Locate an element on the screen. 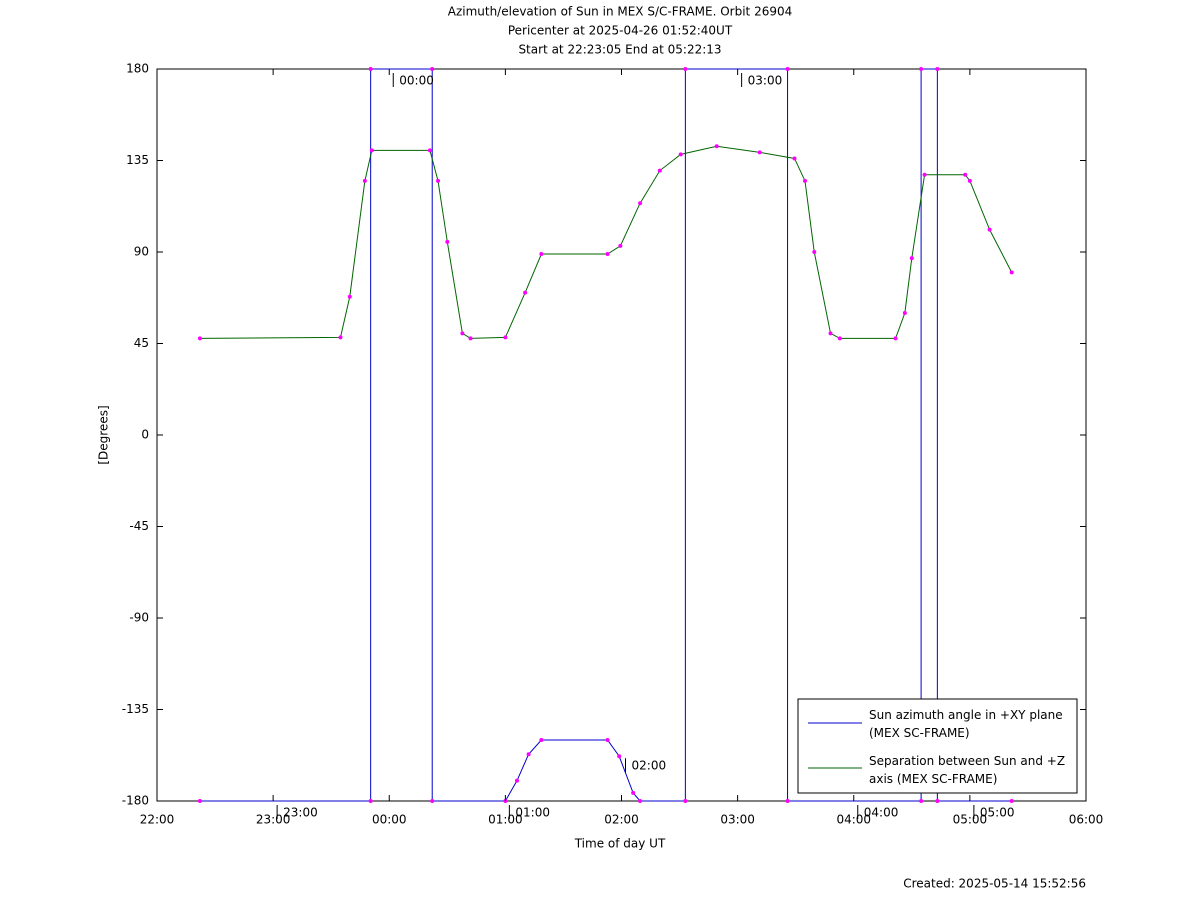 The height and width of the screenshot is (901, 1200). y-tick-label: -180 is located at coordinates (135, 801).